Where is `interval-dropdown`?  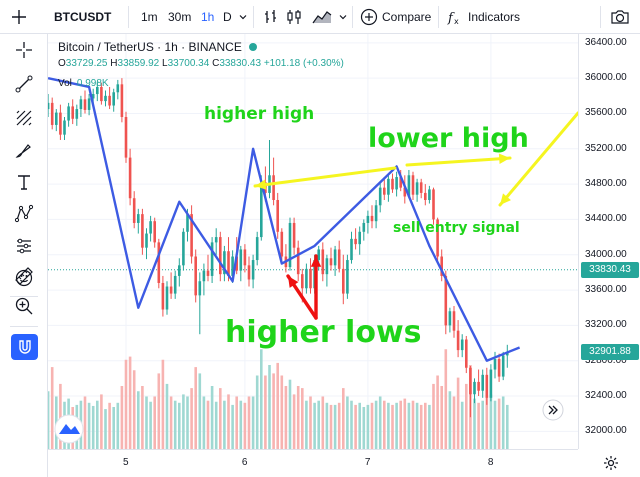
interval-dropdown is located at coordinates (243, 17).